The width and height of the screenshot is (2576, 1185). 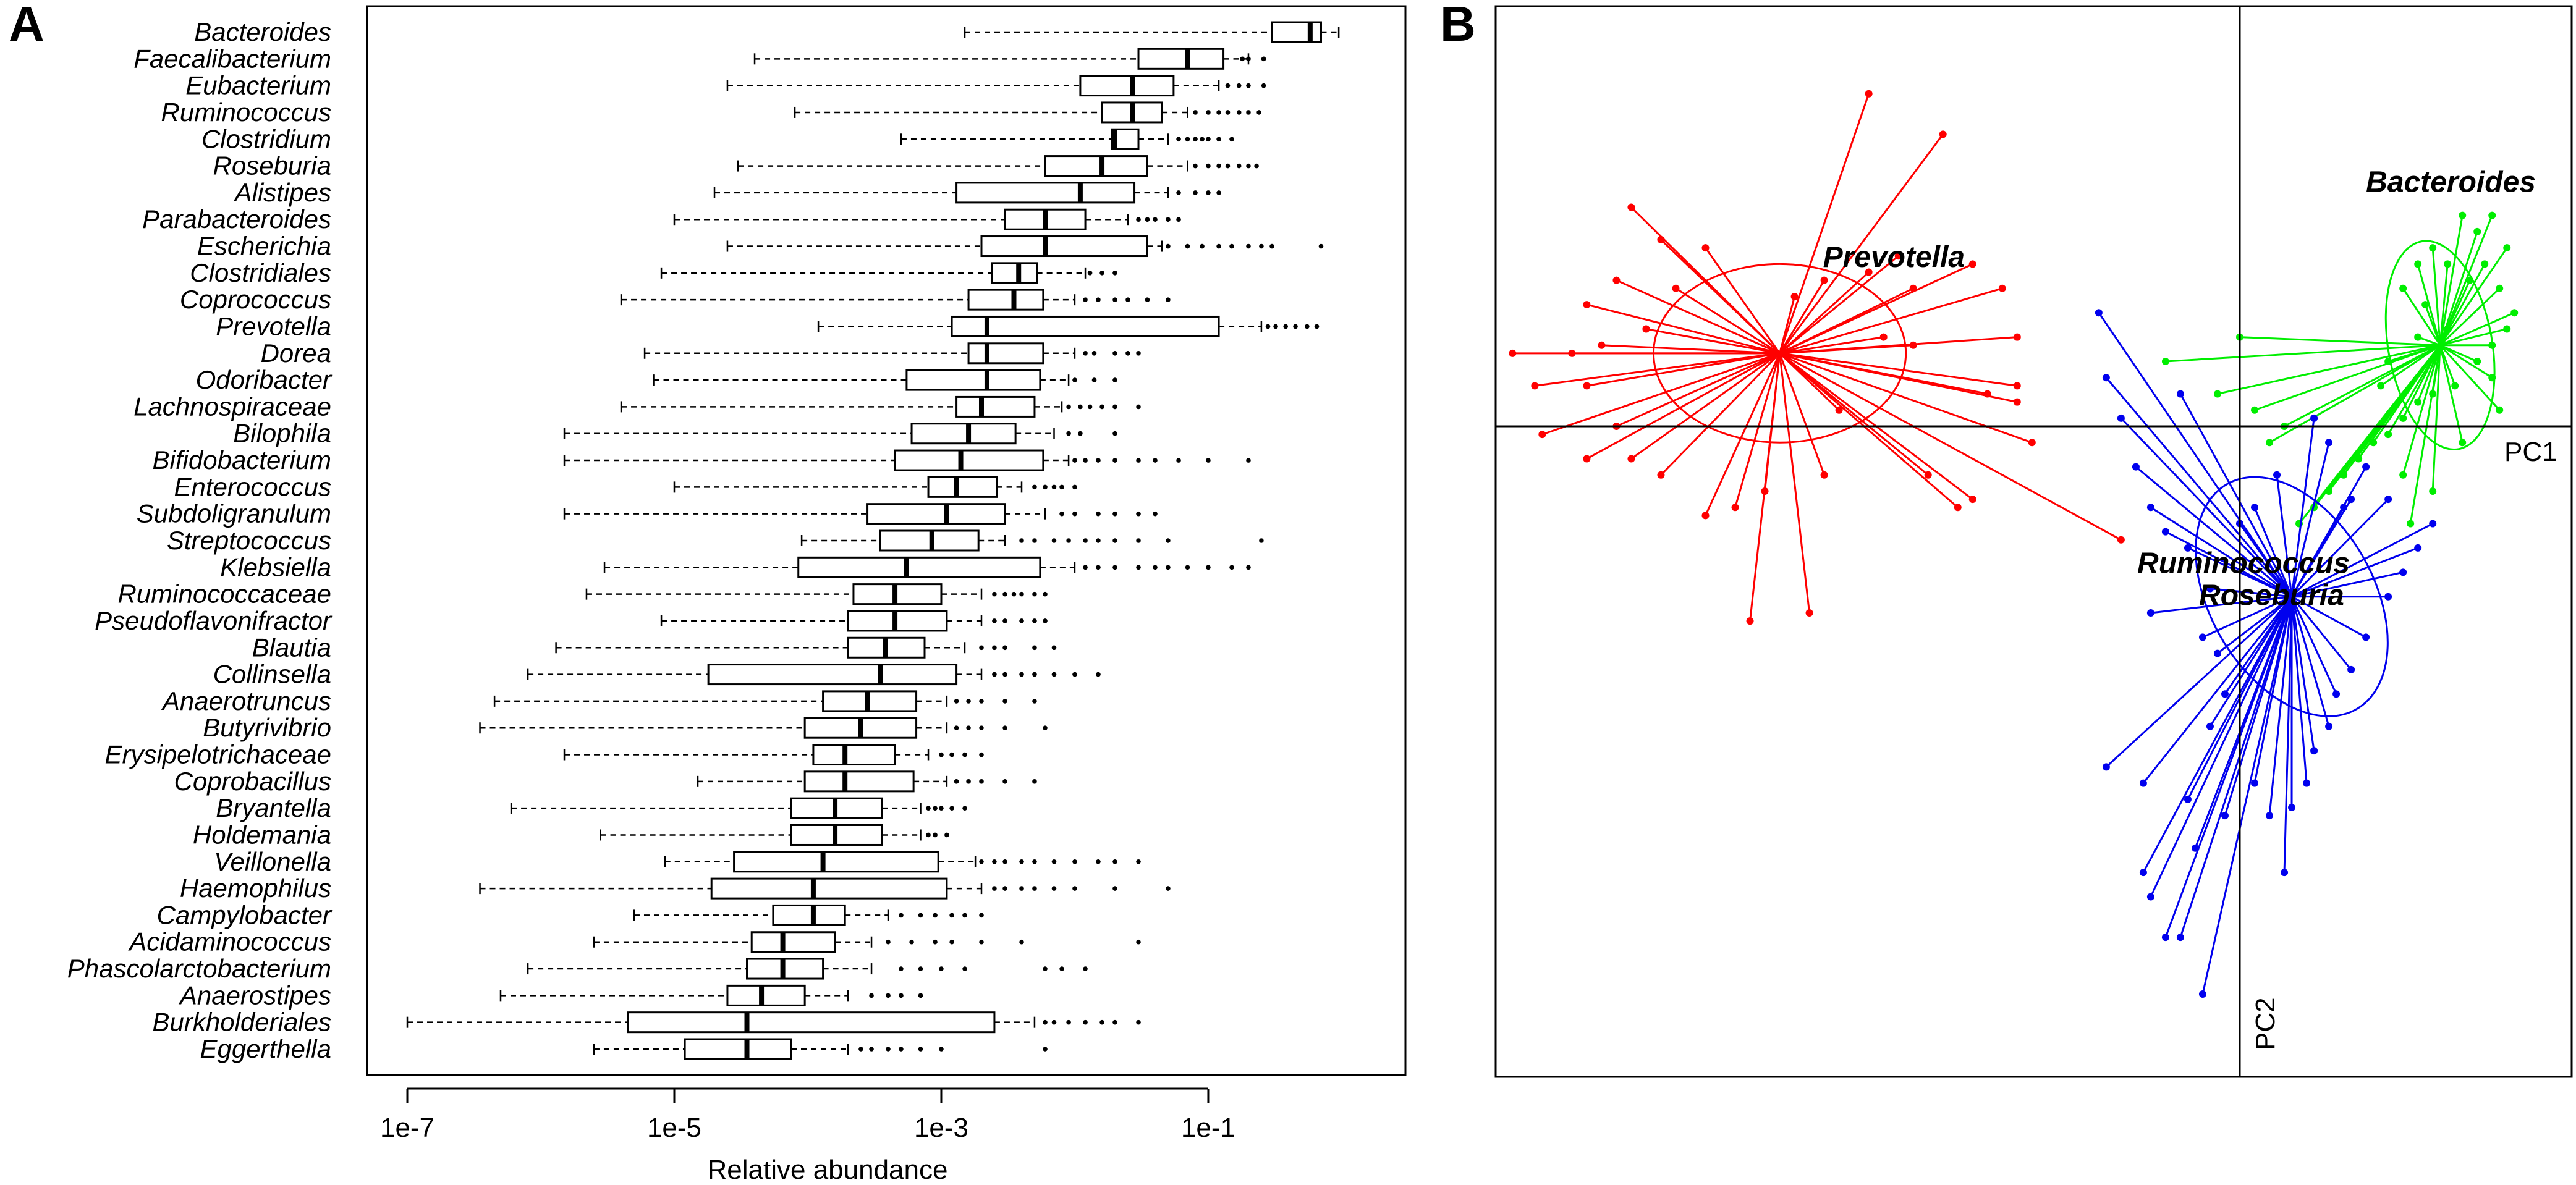 What do you see at coordinates (224, 594) in the screenshot?
I see `genus-label: Ruminococcaceae` at bounding box center [224, 594].